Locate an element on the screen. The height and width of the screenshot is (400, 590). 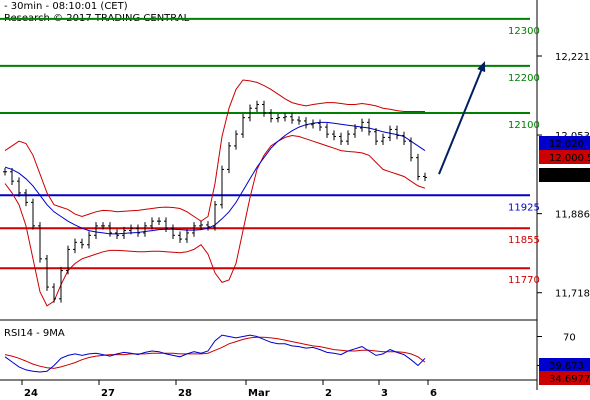
rsi-ma-value-box: 34.6977 is located at coordinates (564, 378).